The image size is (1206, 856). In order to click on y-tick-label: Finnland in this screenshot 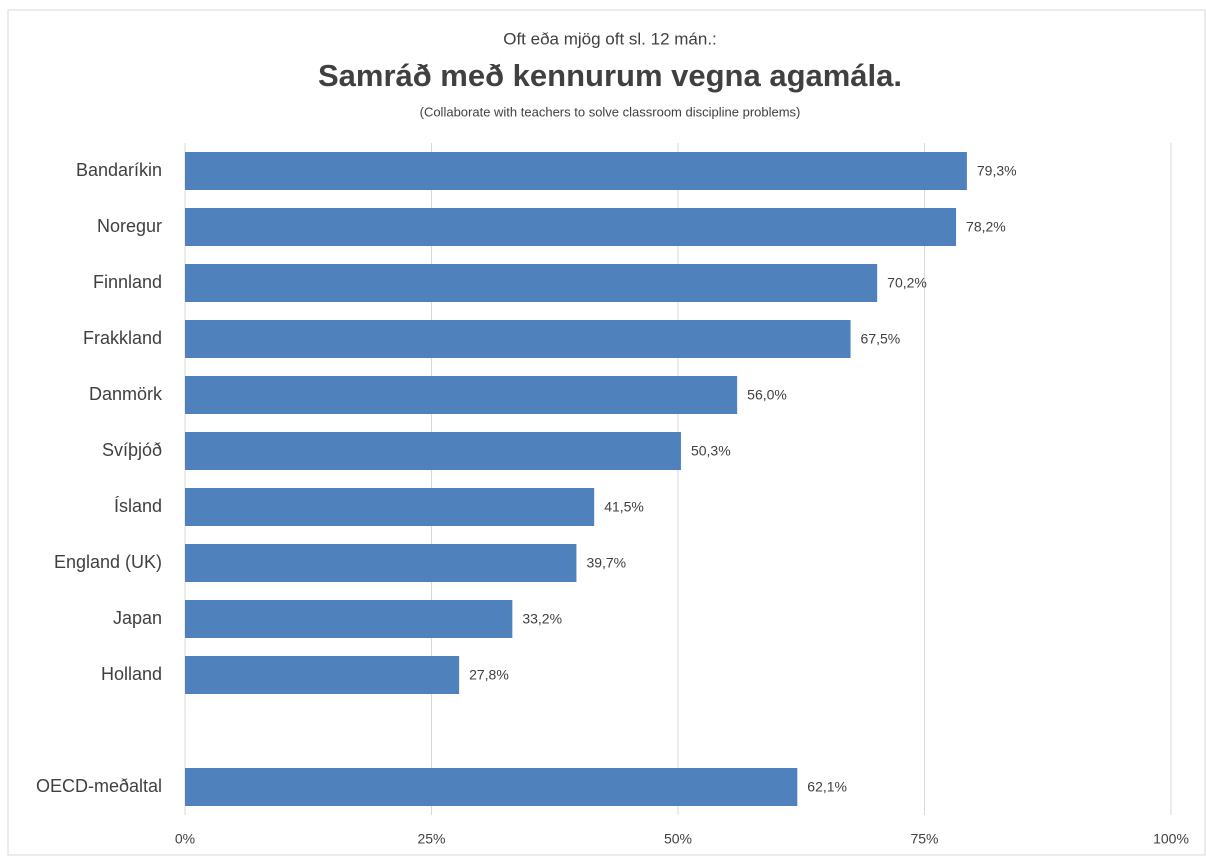, I will do `click(127, 282)`.